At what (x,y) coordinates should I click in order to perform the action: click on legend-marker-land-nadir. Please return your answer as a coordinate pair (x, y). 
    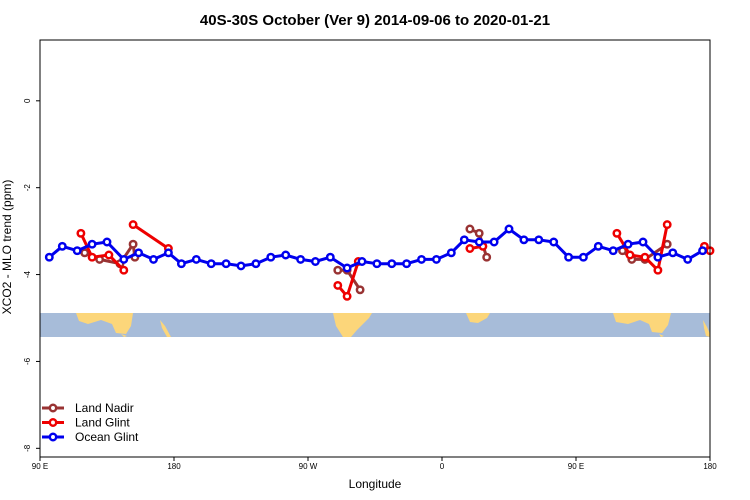
    Looking at the image, I should click on (53, 408).